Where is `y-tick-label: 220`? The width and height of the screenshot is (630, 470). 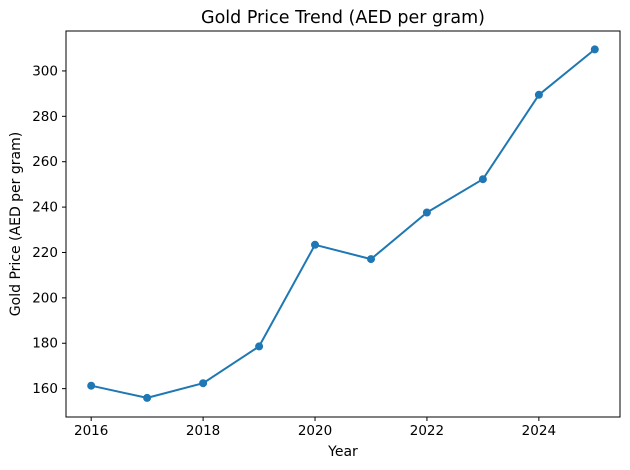
y-tick-label: 220 is located at coordinates (45, 253).